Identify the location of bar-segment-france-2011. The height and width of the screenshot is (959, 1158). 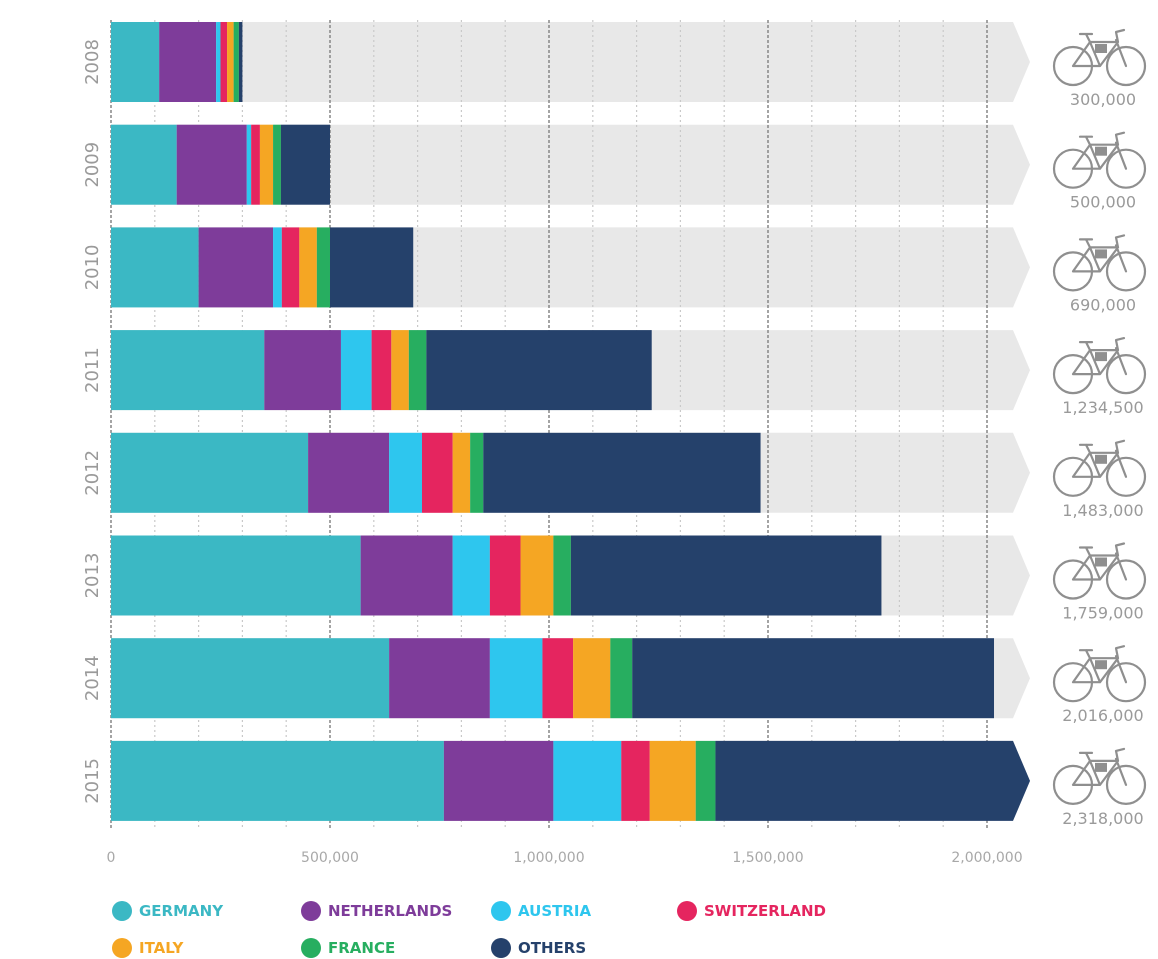
(417, 370).